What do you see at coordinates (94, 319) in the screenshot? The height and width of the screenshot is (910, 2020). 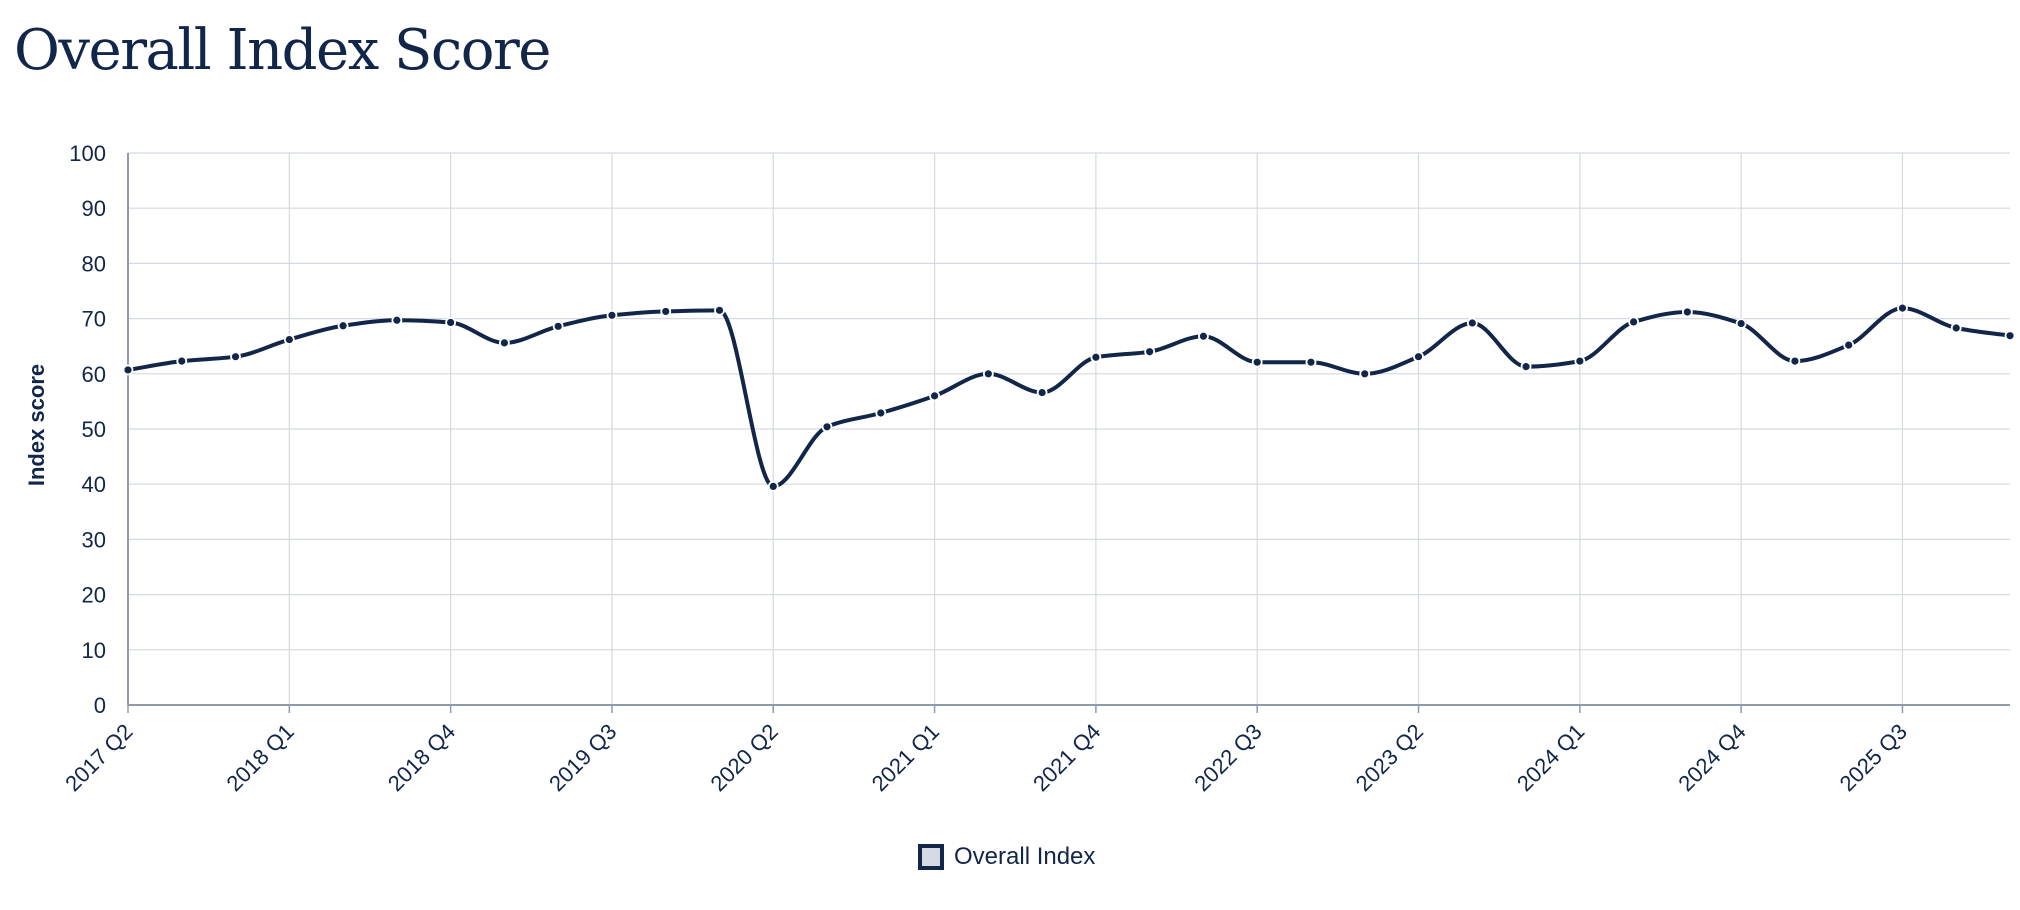 I see `y-tick-label: 70` at bounding box center [94, 319].